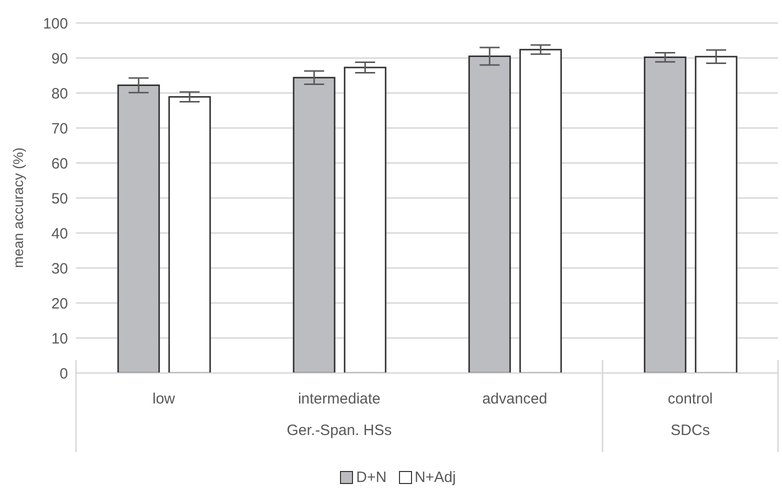  What do you see at coordinates (371, 477) in the screenshot?
I see `legend-label: D+N` at bounding box center [371, 477].